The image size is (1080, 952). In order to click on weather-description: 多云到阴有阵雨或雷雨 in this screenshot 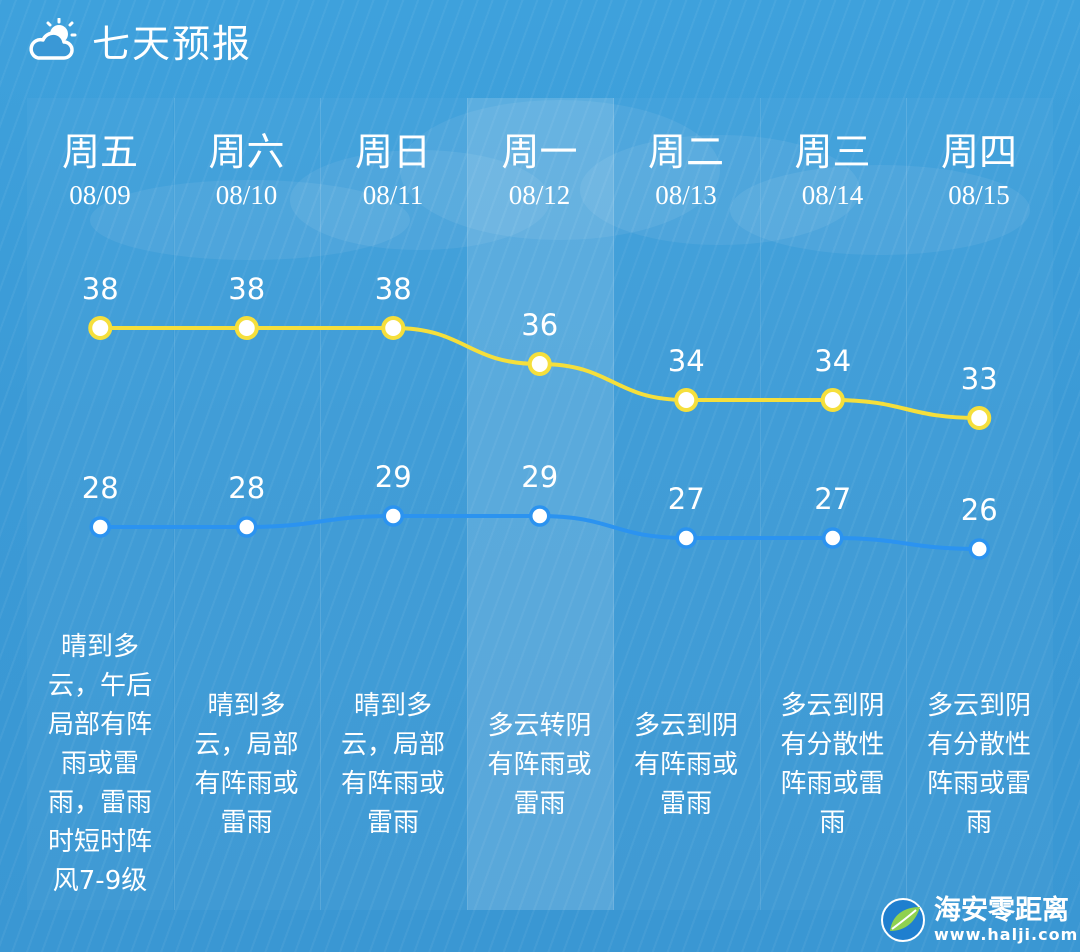, I will do `click(686, 765)`.